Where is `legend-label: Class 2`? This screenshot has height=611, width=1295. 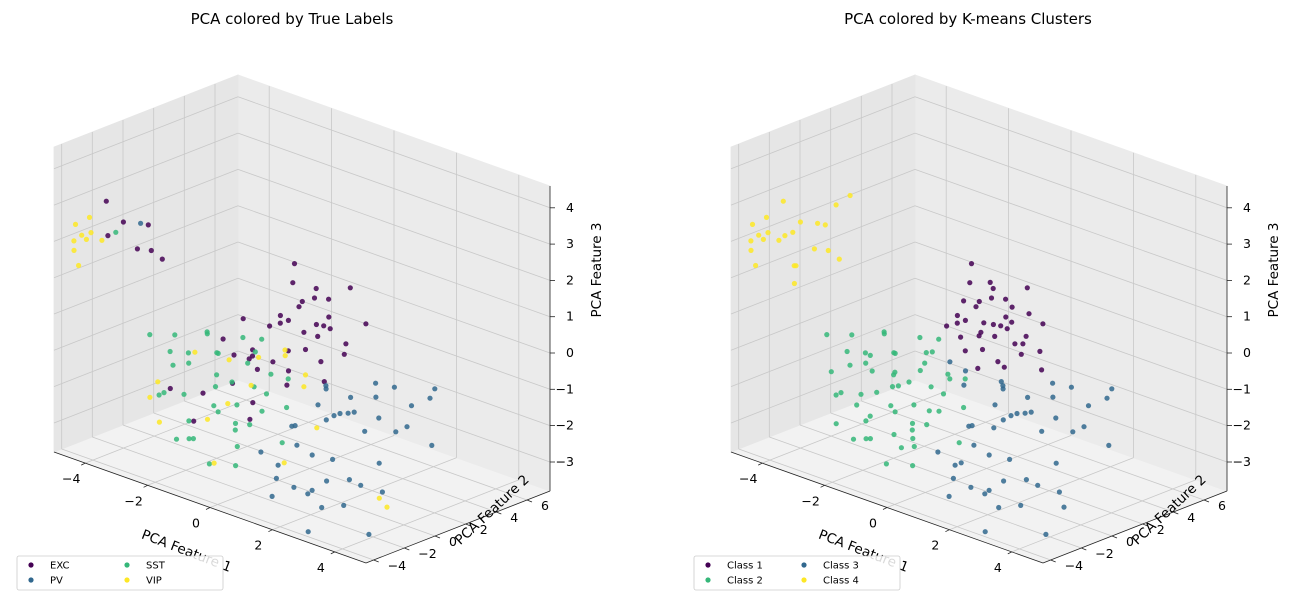 legend-label: Class 2 is located at coordinates (745, 581).